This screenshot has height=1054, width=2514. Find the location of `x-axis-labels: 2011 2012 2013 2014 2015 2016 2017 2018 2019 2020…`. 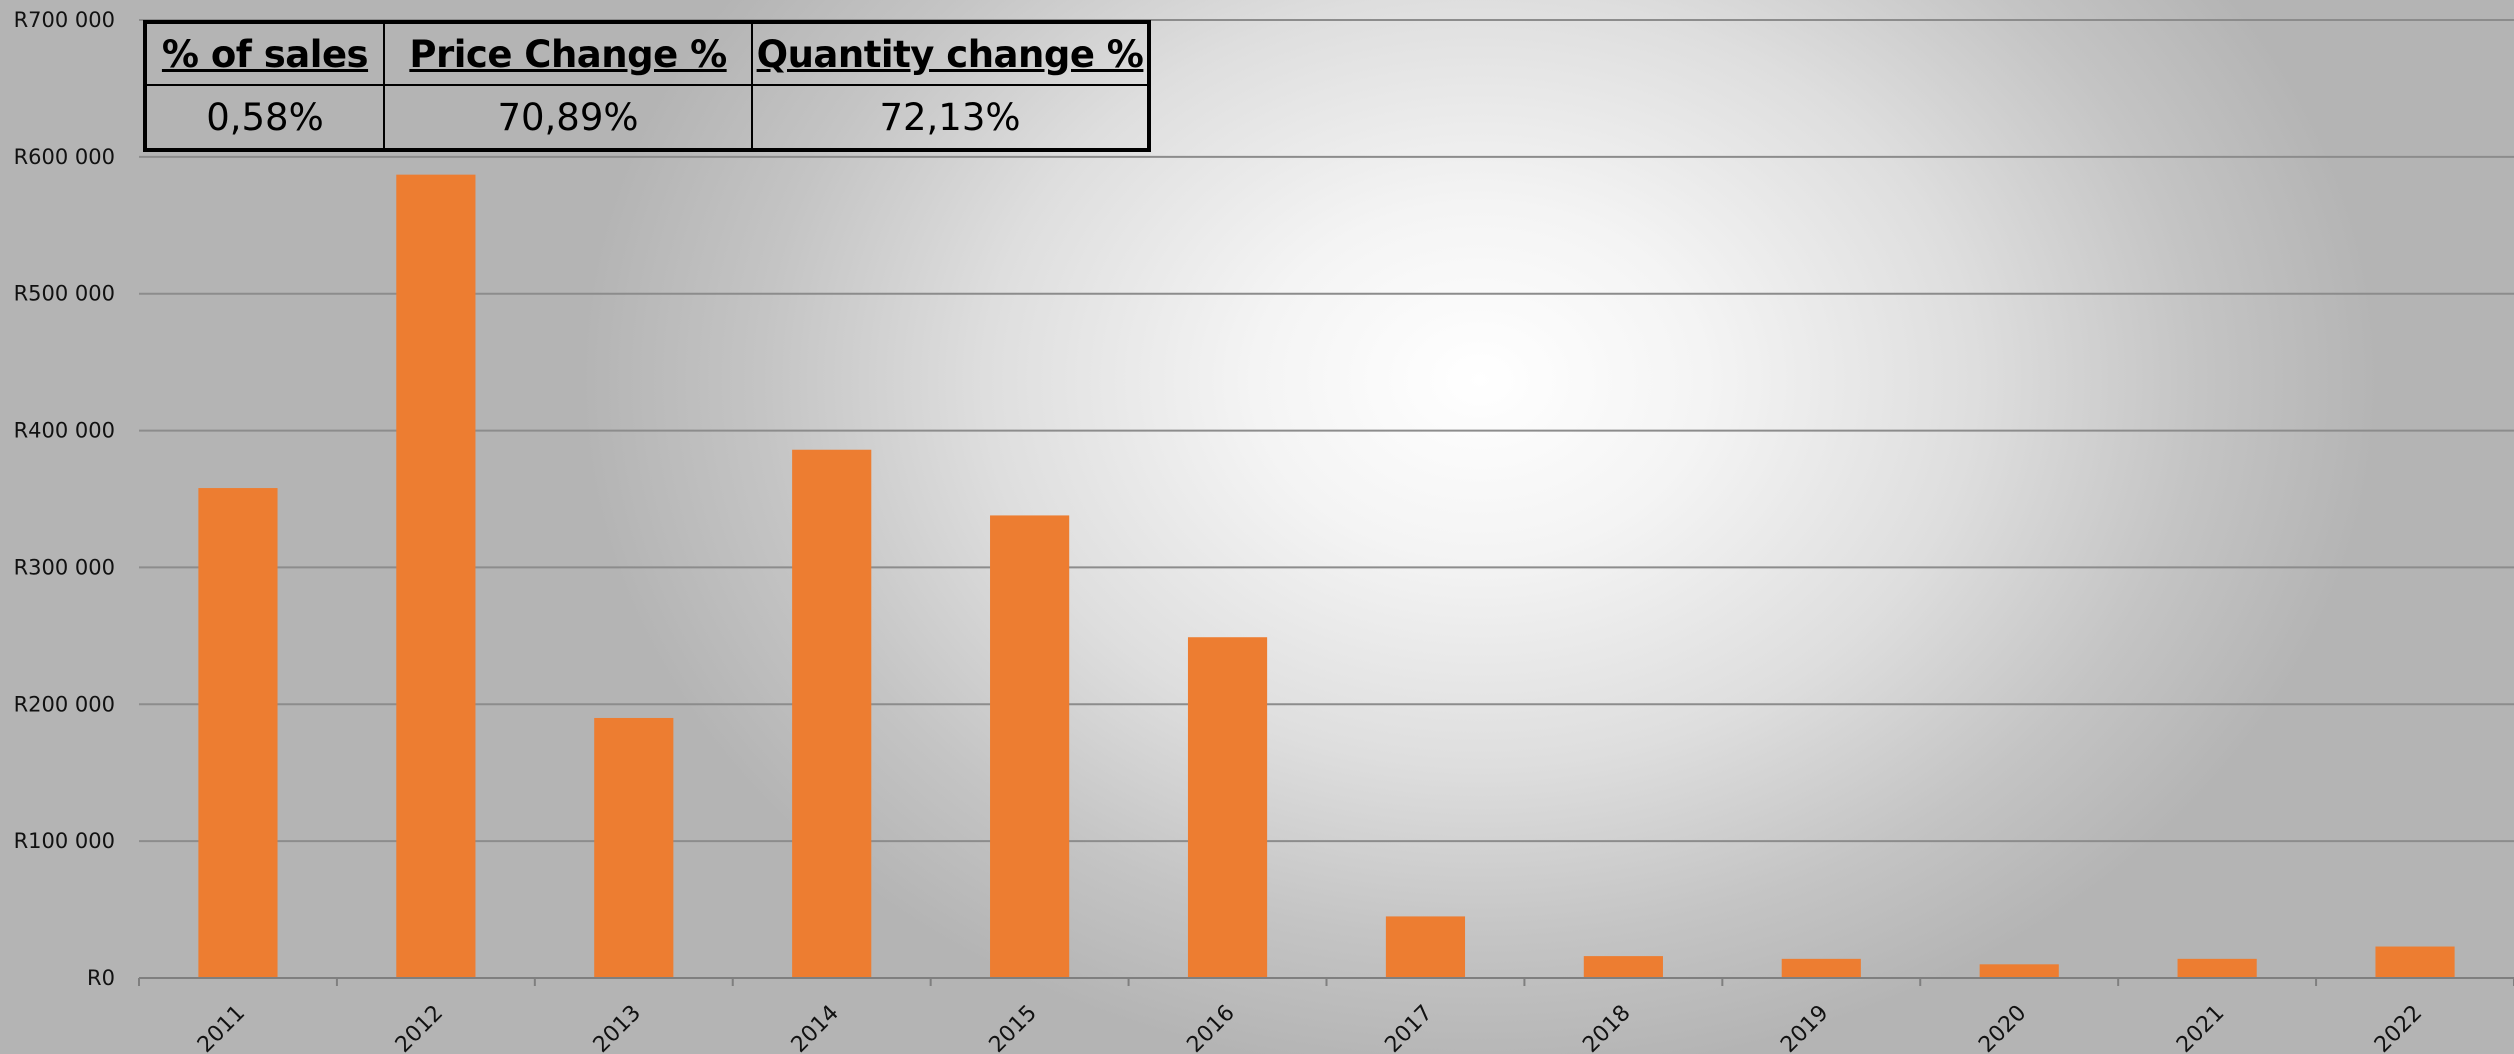

x-axis-labels: 2011 2012 2013 2014 2015 2016 2017 2018 2019 2020… is located at coordinates (1310, 1027).